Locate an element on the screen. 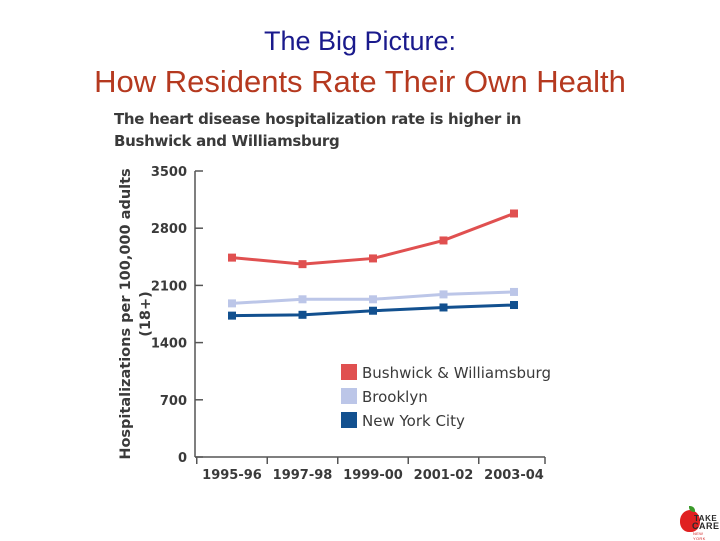 The image size is (720, 541). take-care-new-york-logo: TAKE CARE NEW YORK is located at coordinates (697, 523).